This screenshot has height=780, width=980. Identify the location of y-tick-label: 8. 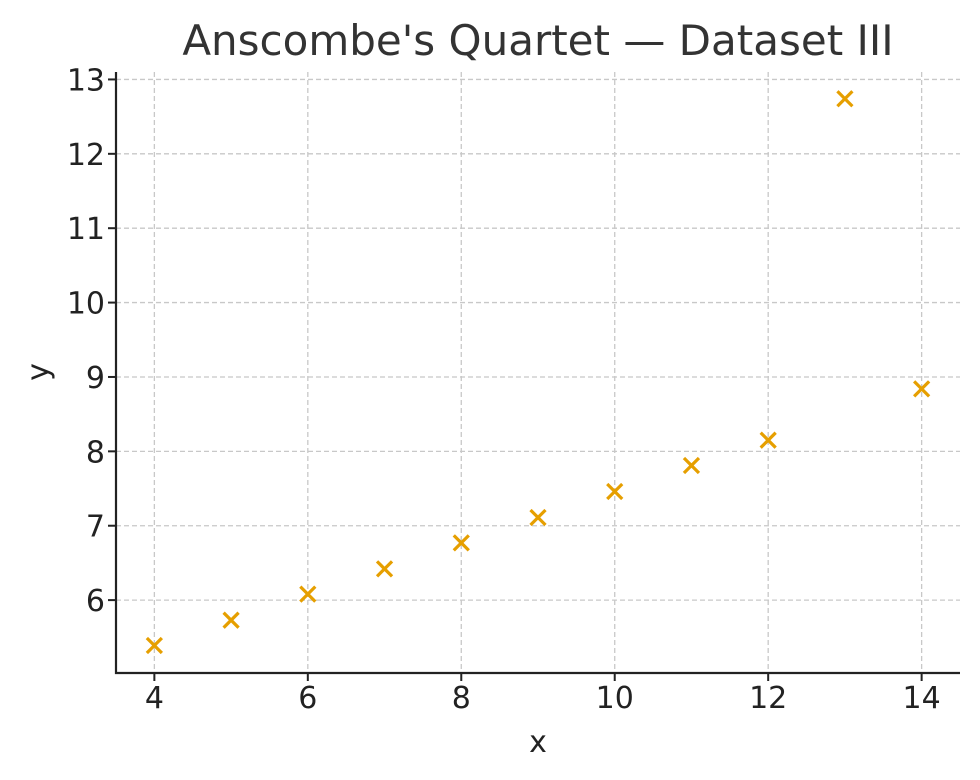
(95, 452).